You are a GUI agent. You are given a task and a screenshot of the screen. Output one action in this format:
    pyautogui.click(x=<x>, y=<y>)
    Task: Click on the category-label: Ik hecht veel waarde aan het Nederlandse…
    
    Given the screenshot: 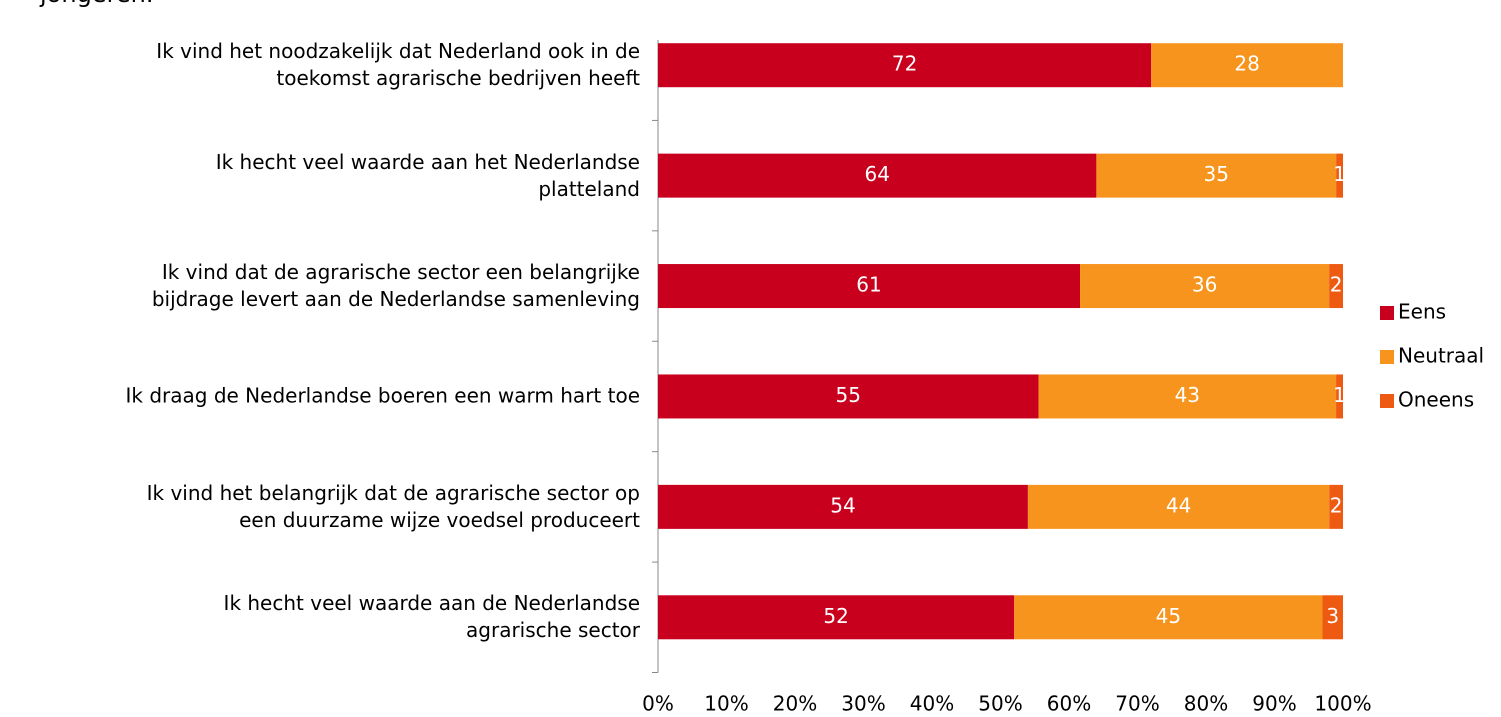 What is the action you would take?
    pyautogui.click(x=427, y=175)
    